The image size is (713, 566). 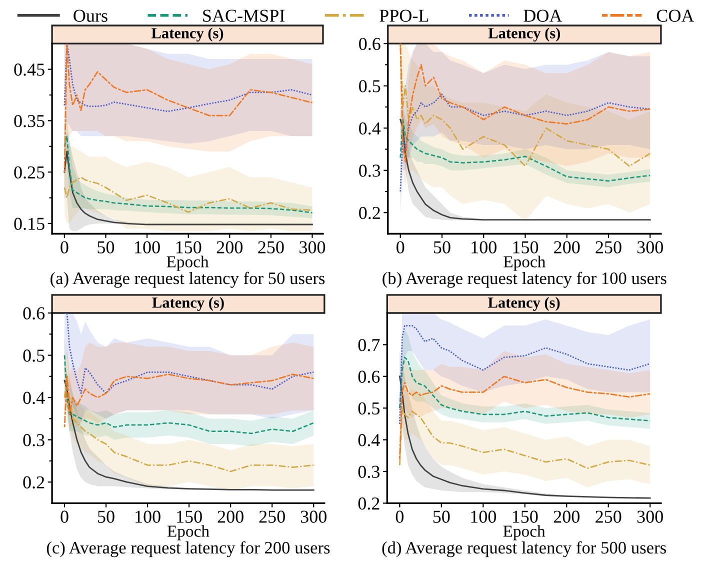 What do you see at coordinates (29, 172) in the screenshot?
I see `y-tick-label: 0.25` at bounding box center [29, 172].